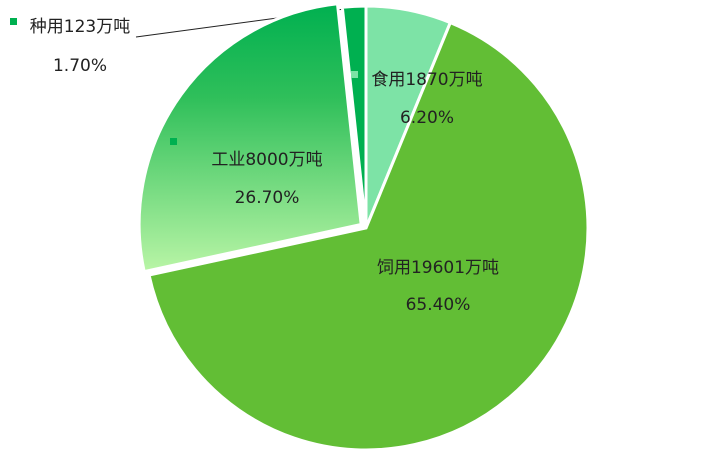  Describe the element at coordinates (427, 118) in the screenshot. I see `slice-value-label: 6.20%` at that location.